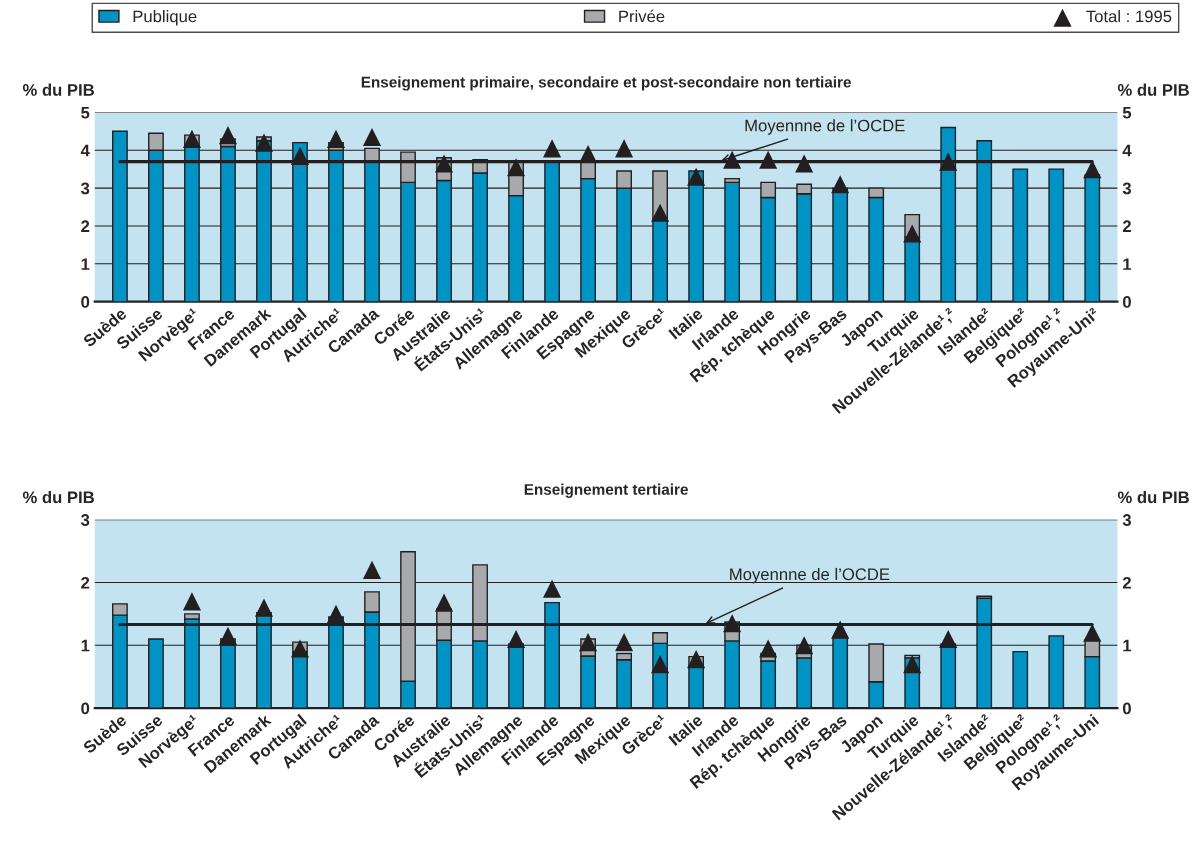 This screenshot has height=845, width=1199. What do you see at coordinates (85, 150) in the screenshot?
I see `y-tick-label: 4` at bounding box center [85, 150].